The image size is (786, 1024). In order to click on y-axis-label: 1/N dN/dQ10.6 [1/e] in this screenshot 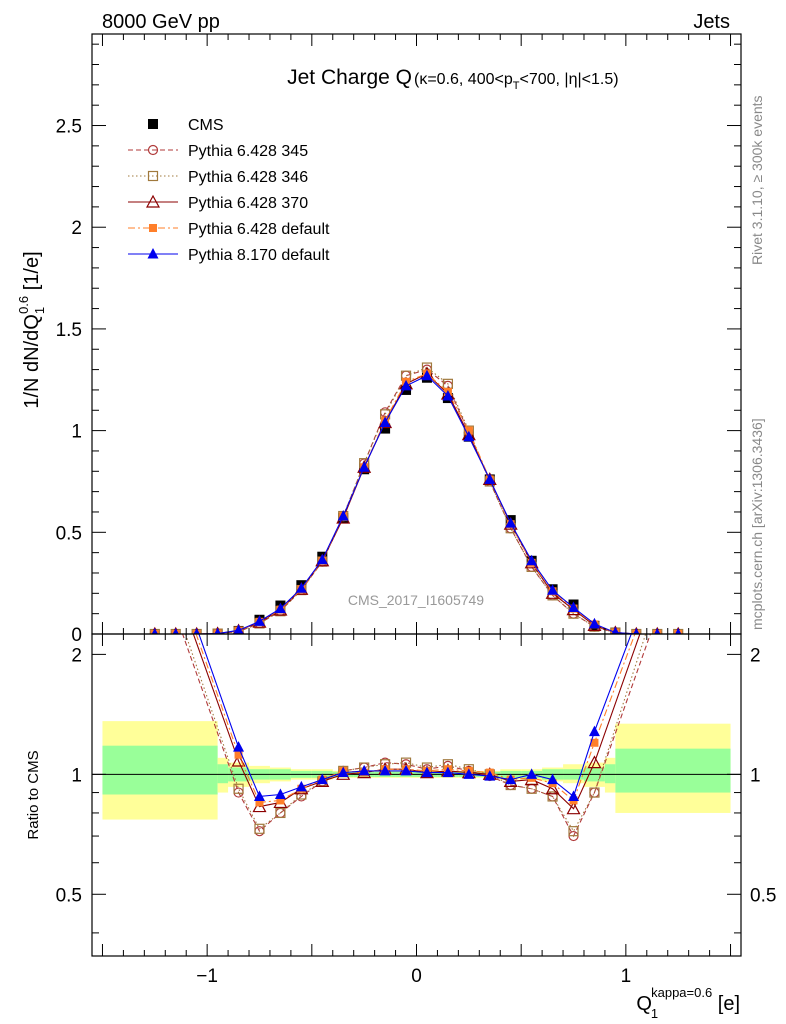, I will do `click(31, 329)`.